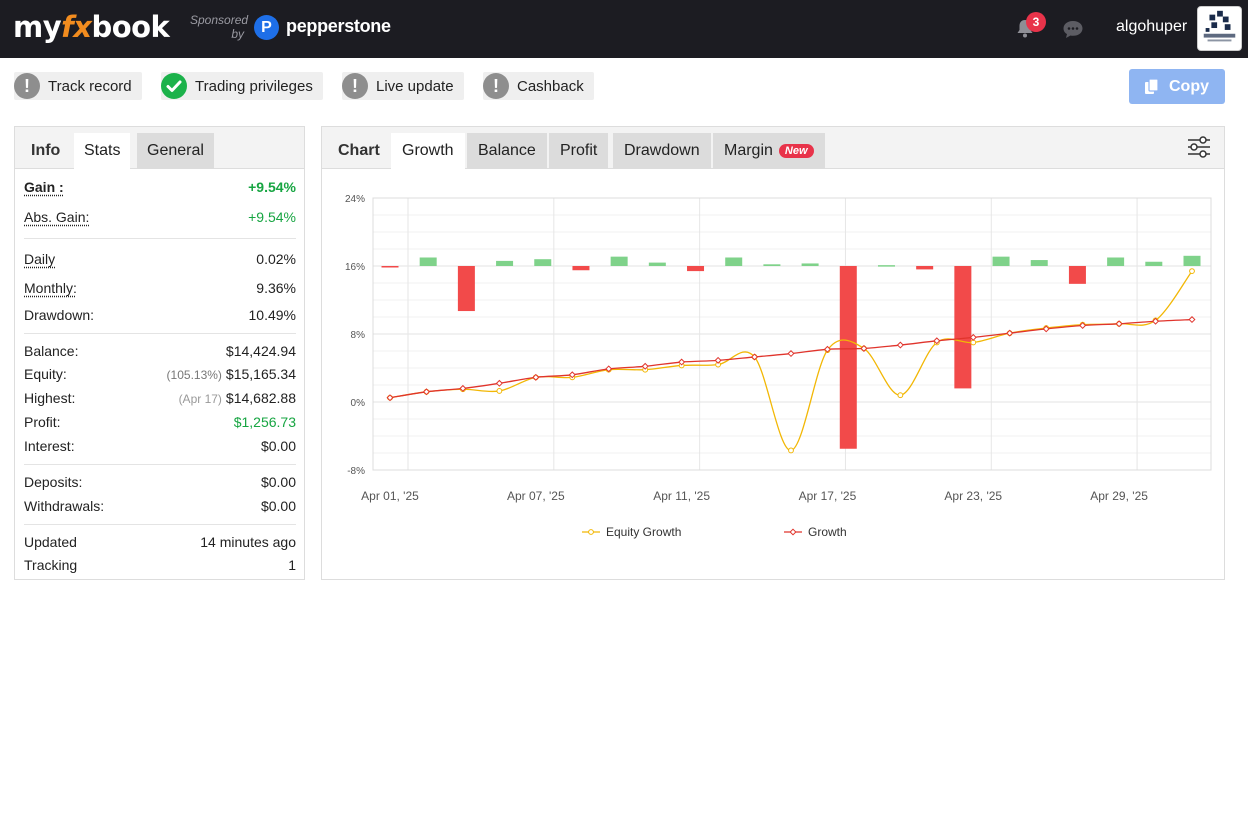 Image resolution: width=1248 pixels, height=825 pixels. I want to click on stat-label: Withdrawals:, so click(64, 506).